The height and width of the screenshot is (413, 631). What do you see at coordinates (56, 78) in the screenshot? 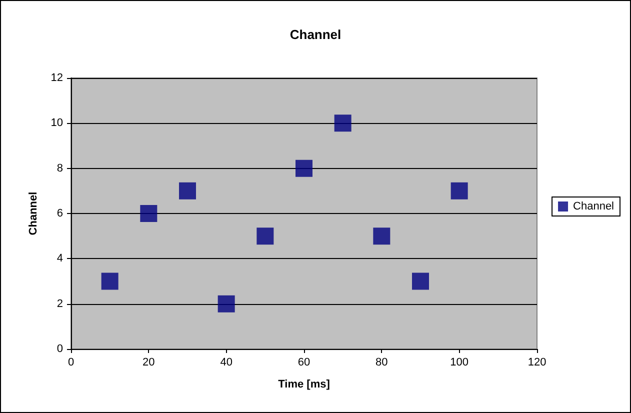
I see `y-tick-label: 12` at bounding box center [56, 78].